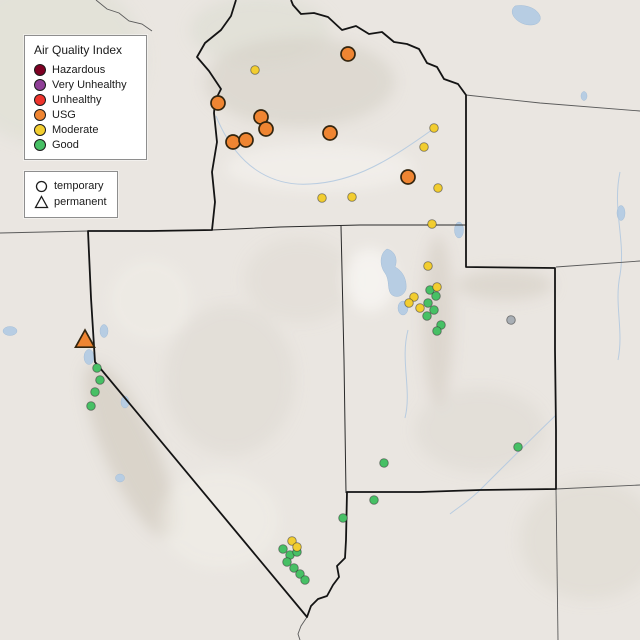 Image resolution: width=640 pixels, height=640 pixels. I want to click on lake-top-right, so click(526, 15).